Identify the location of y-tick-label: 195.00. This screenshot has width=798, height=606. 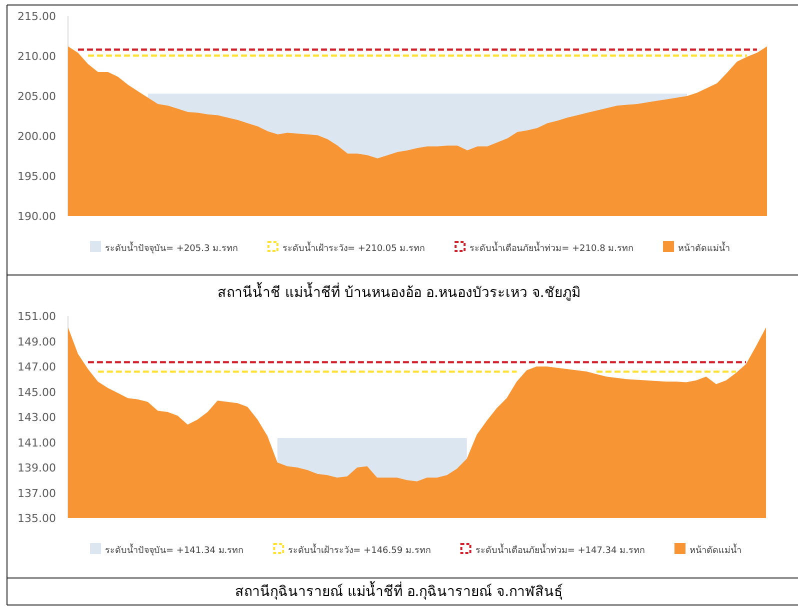
(37, 176).